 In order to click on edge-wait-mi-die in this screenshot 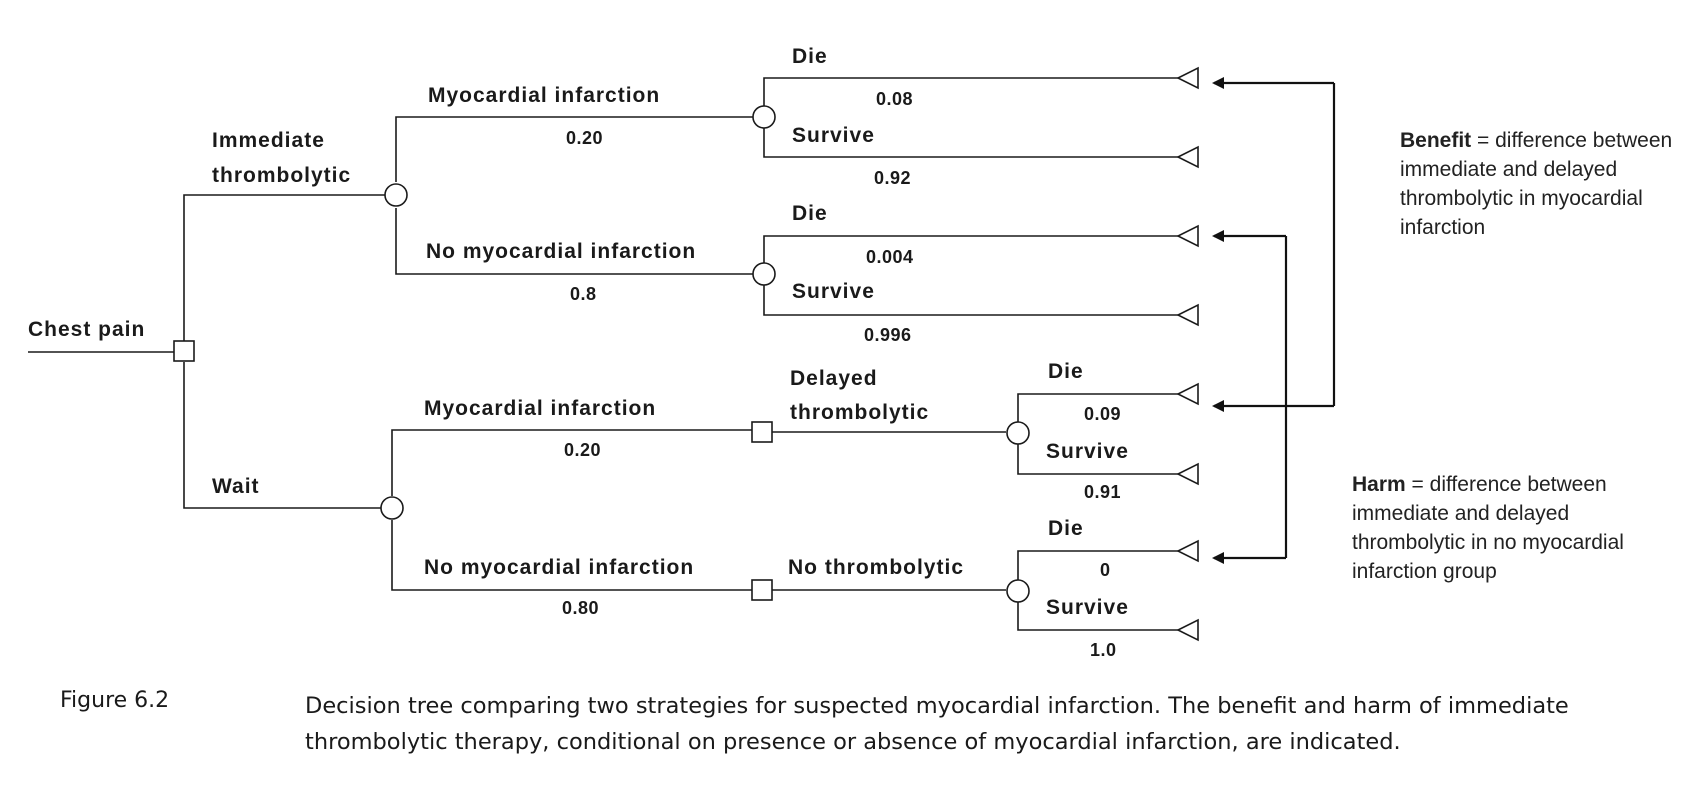, I will do `click(1098, 407)`.